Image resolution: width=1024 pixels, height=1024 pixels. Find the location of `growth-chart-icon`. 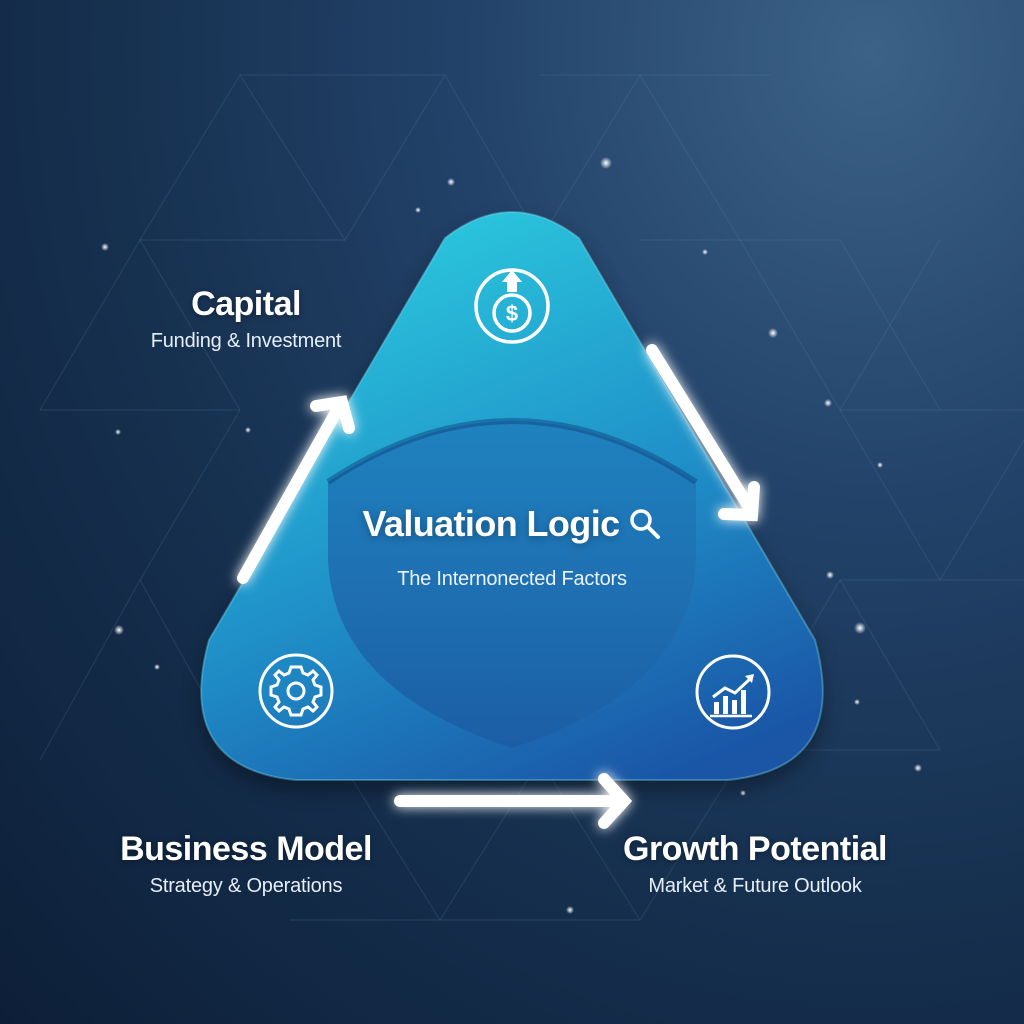

growth-chart-icon is located at coordinates (733, 692).